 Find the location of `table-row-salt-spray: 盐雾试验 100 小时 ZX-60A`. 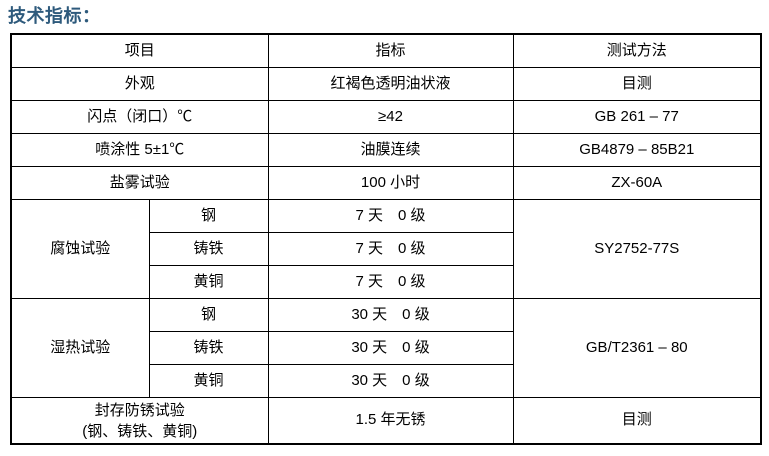

table-row-salt-spray: 盐雾试验 100 小时 ZX-60A is located at coordinates (386, 183).